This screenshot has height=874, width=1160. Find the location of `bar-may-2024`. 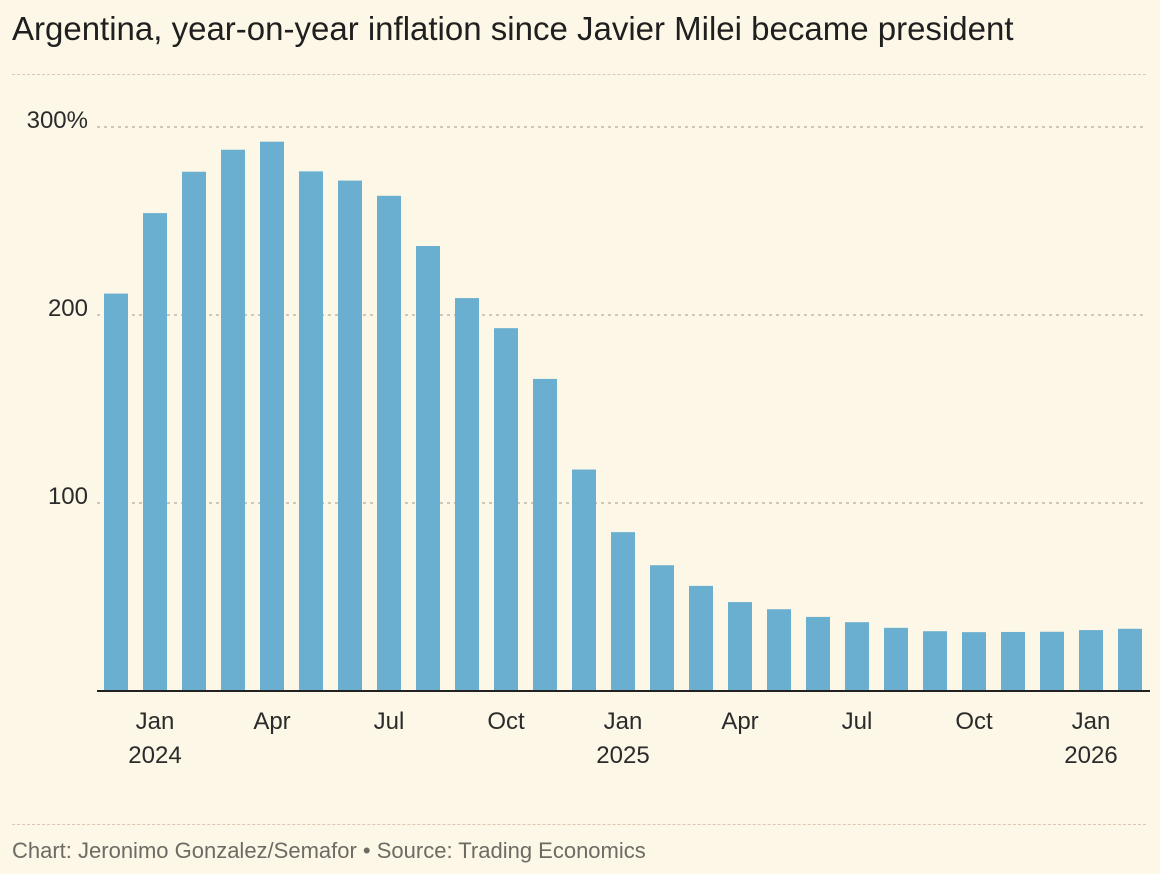

bar-may-2024 is located at coordinates (311, 431).